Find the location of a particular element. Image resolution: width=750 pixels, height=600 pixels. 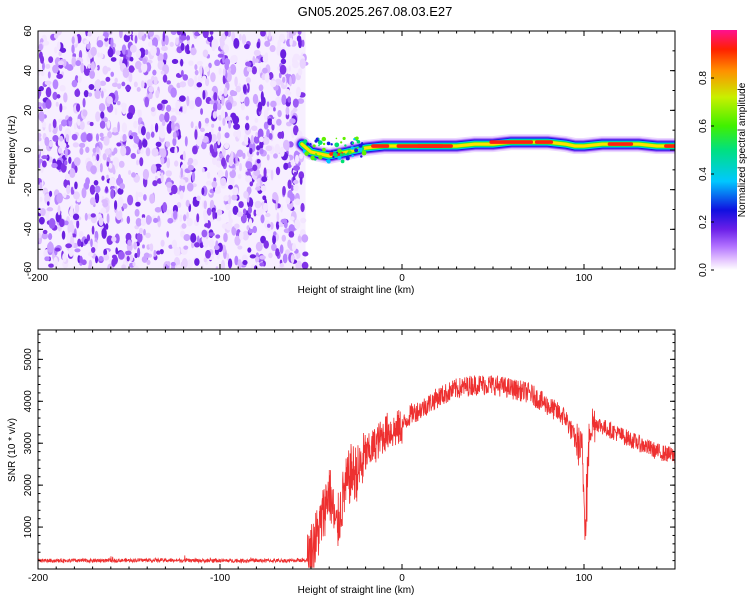

spectrogram-y-tick-label: -20 is located at coordinates (28, 189).